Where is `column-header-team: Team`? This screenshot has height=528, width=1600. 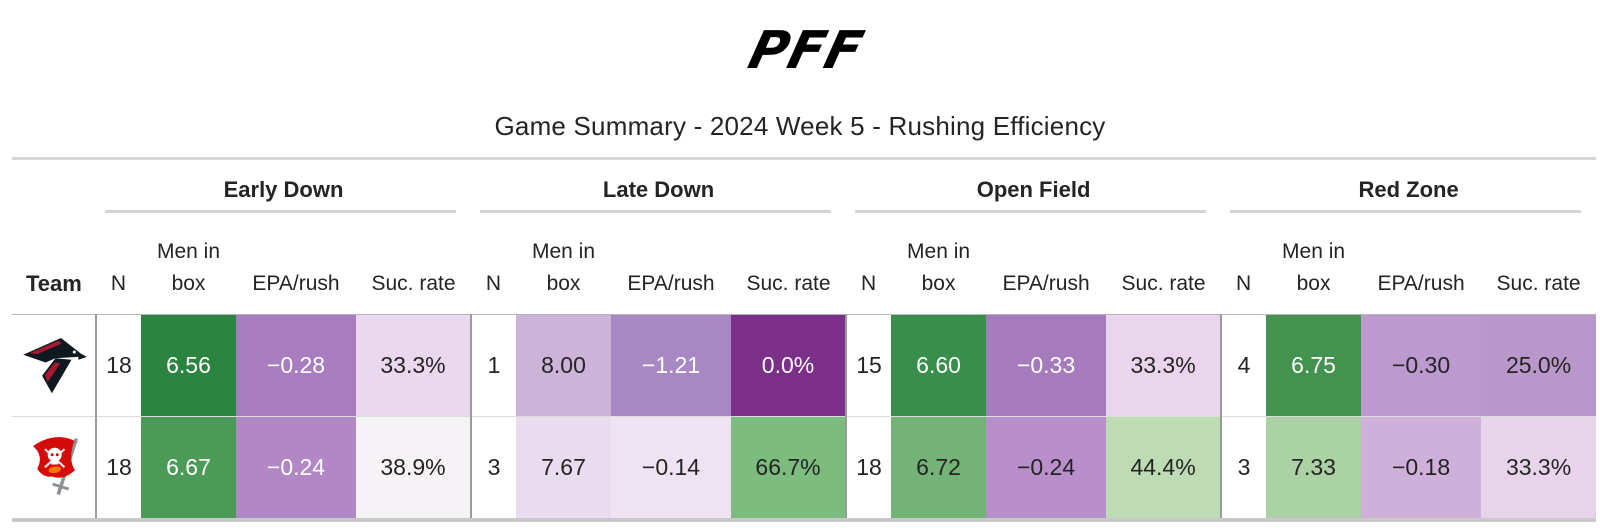
column-header-team: Team is located at coordinates (54, 264).